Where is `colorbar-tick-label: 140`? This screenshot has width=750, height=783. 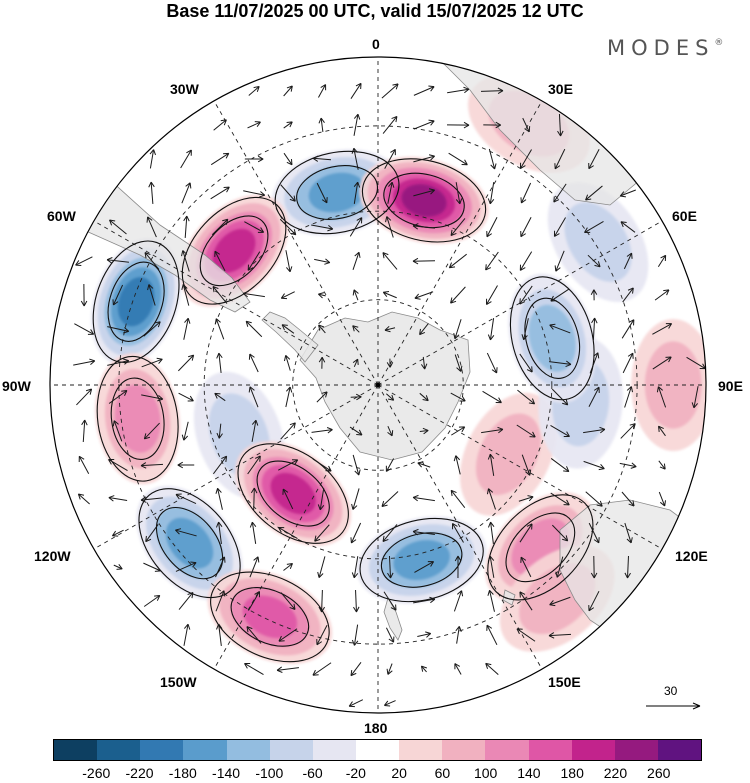 colorbar-tick-label: 140 is located at coordinates (529, 773).